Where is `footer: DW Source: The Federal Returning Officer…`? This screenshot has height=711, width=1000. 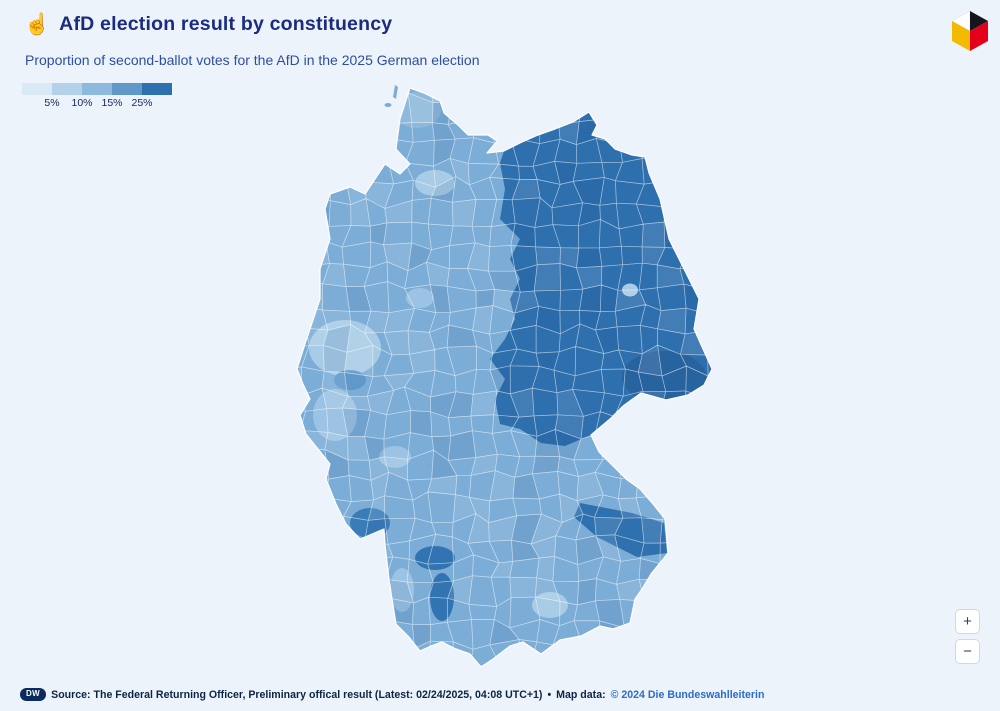 footer: DW Source: The Federal Returning Officer… is located at coordinates (392, 694).